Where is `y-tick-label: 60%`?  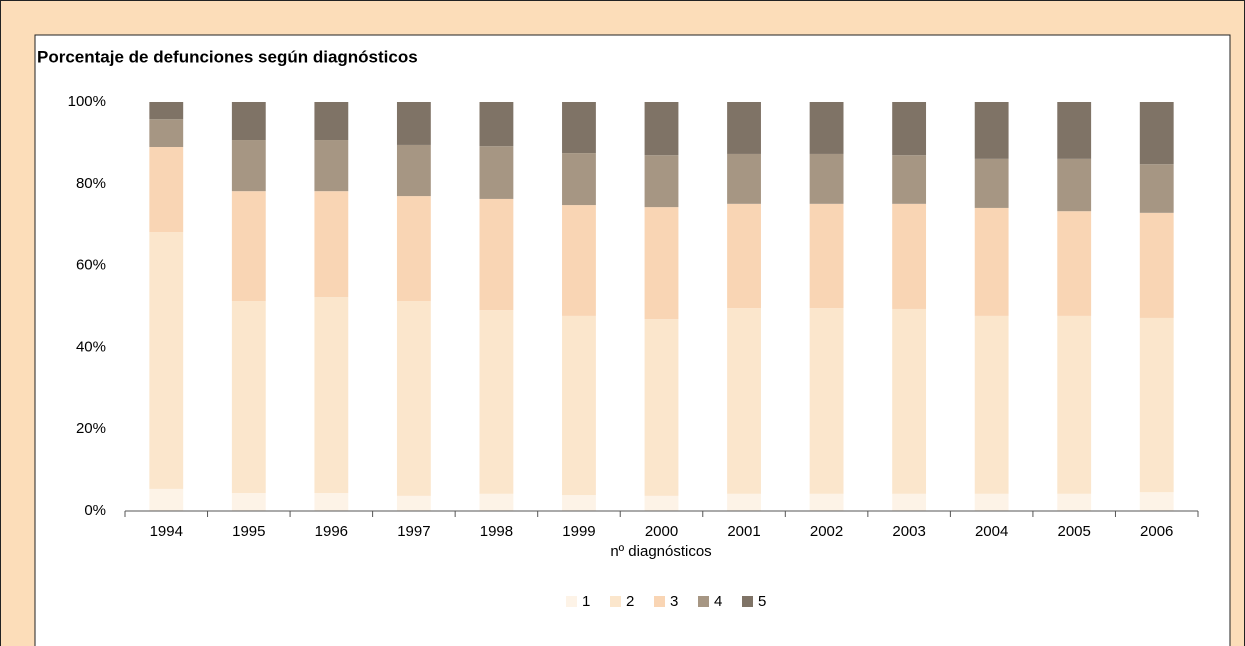 y-tick-label: 60% is located at coordinates (91, 265).